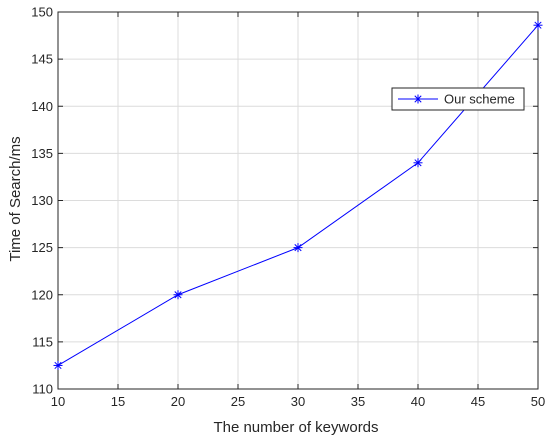 The image size is (550, 446). What do you see at coordinates (118, 401) in the screenshot?
I see `x-tick-label: 15` at bounding box center [118, 401].